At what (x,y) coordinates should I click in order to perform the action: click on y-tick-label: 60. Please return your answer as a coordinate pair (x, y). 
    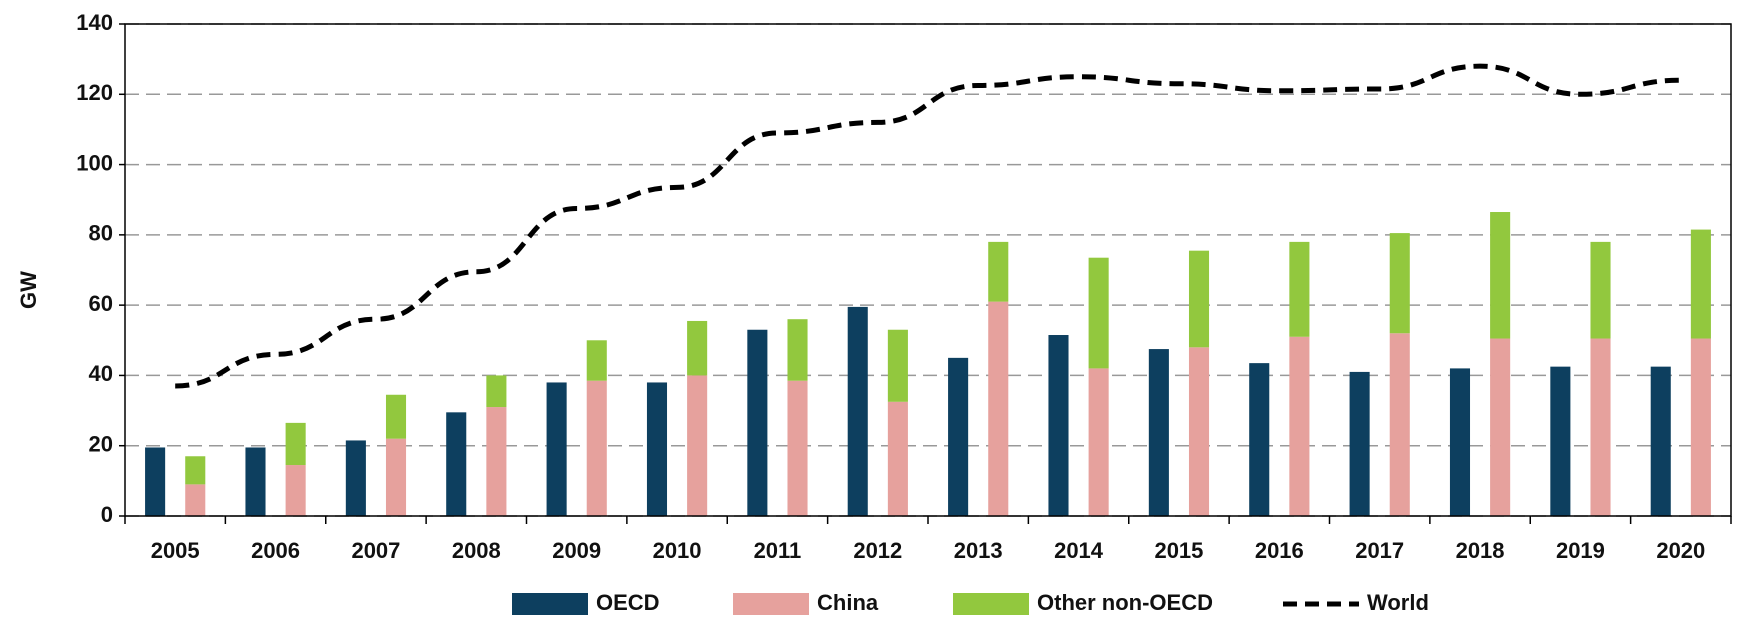
    Looking at the image, I should click on (101, 303).